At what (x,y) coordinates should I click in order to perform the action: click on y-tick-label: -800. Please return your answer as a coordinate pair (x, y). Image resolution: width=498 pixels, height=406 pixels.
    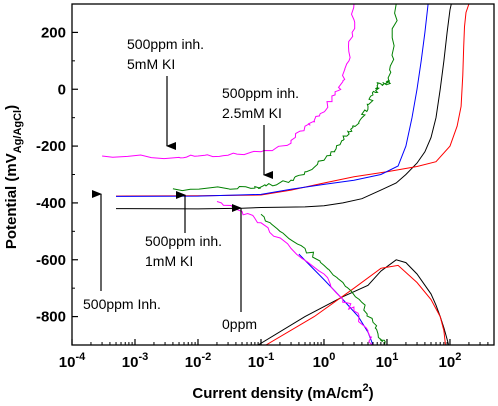
    Looking at the image, I should click on (51, 317).